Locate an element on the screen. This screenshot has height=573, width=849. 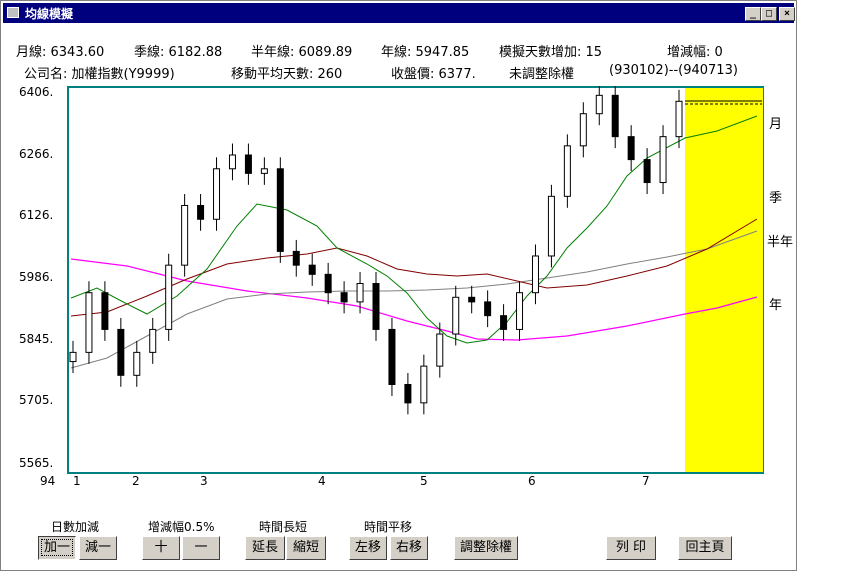
y-tick-label: 5986. is located at coordinates (36, 277).